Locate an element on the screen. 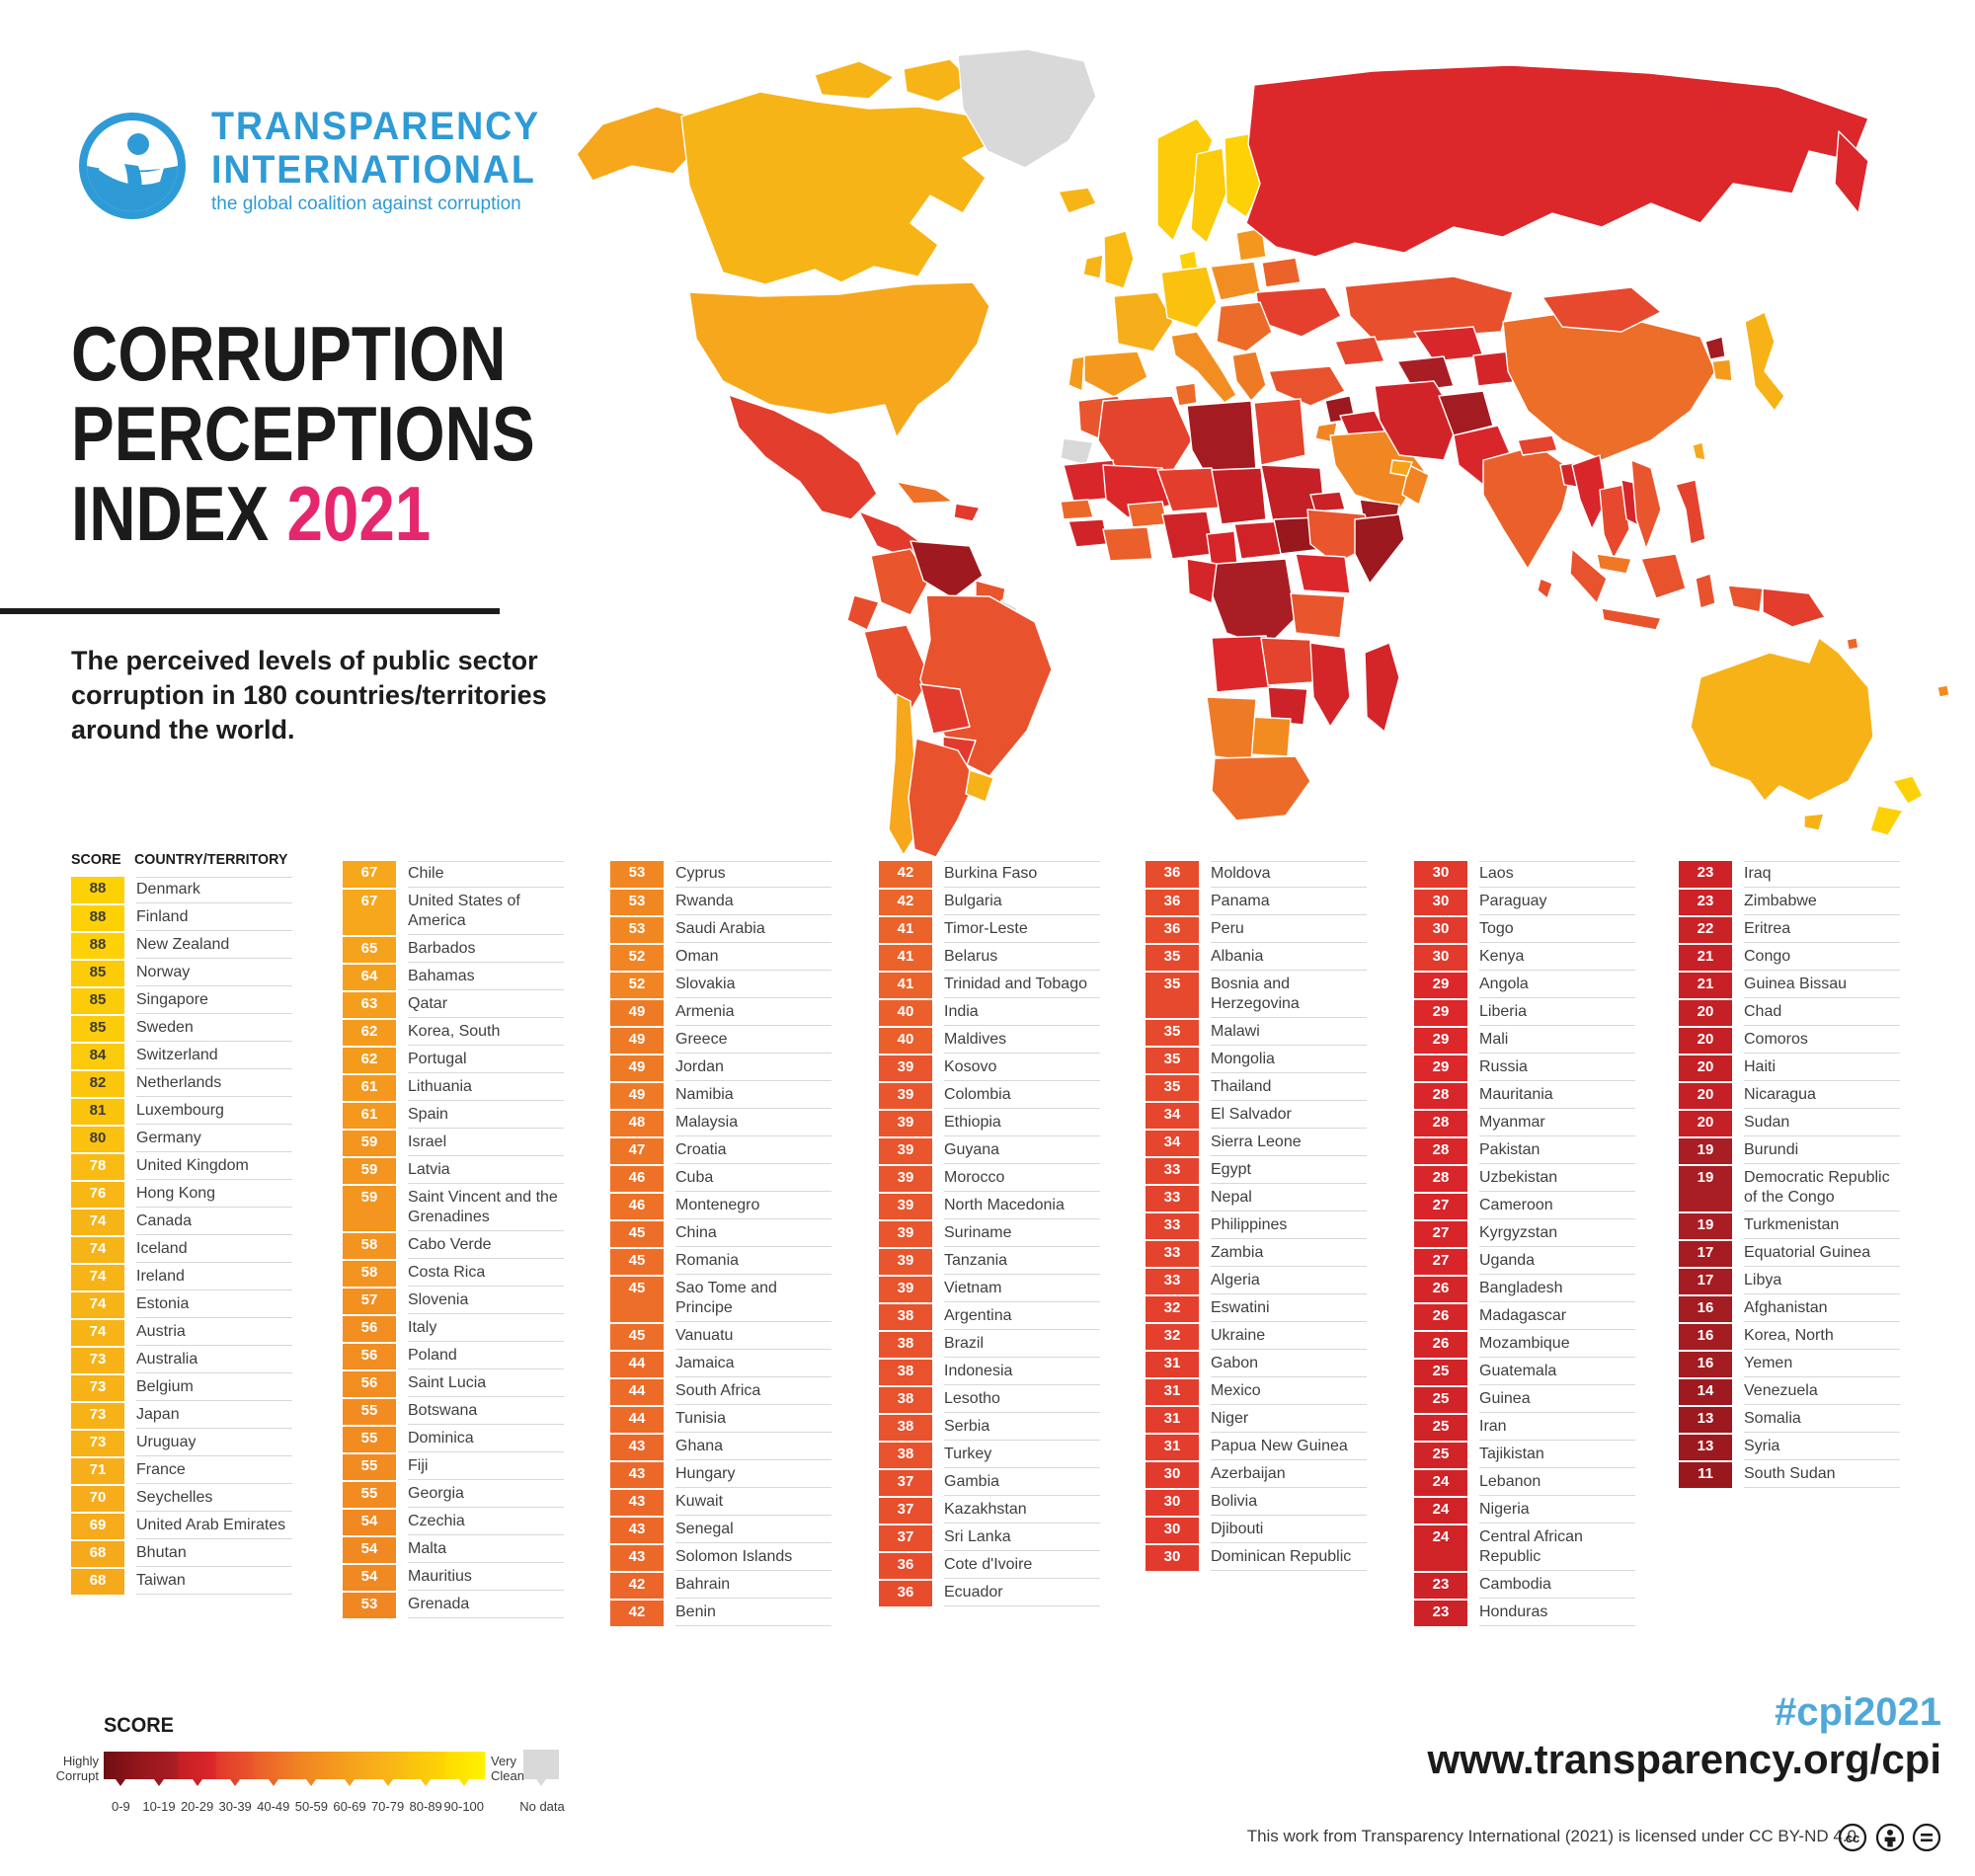 The width and height of the screenshot is (1975, 1876). score-chip: 33 is located at coordinates (1172, 1281).